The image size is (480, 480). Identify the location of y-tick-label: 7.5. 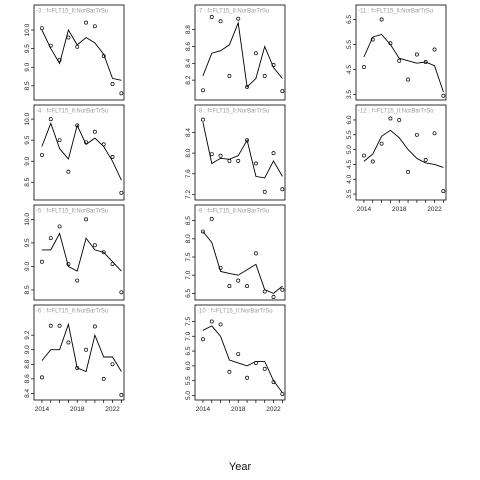
(188, 256).